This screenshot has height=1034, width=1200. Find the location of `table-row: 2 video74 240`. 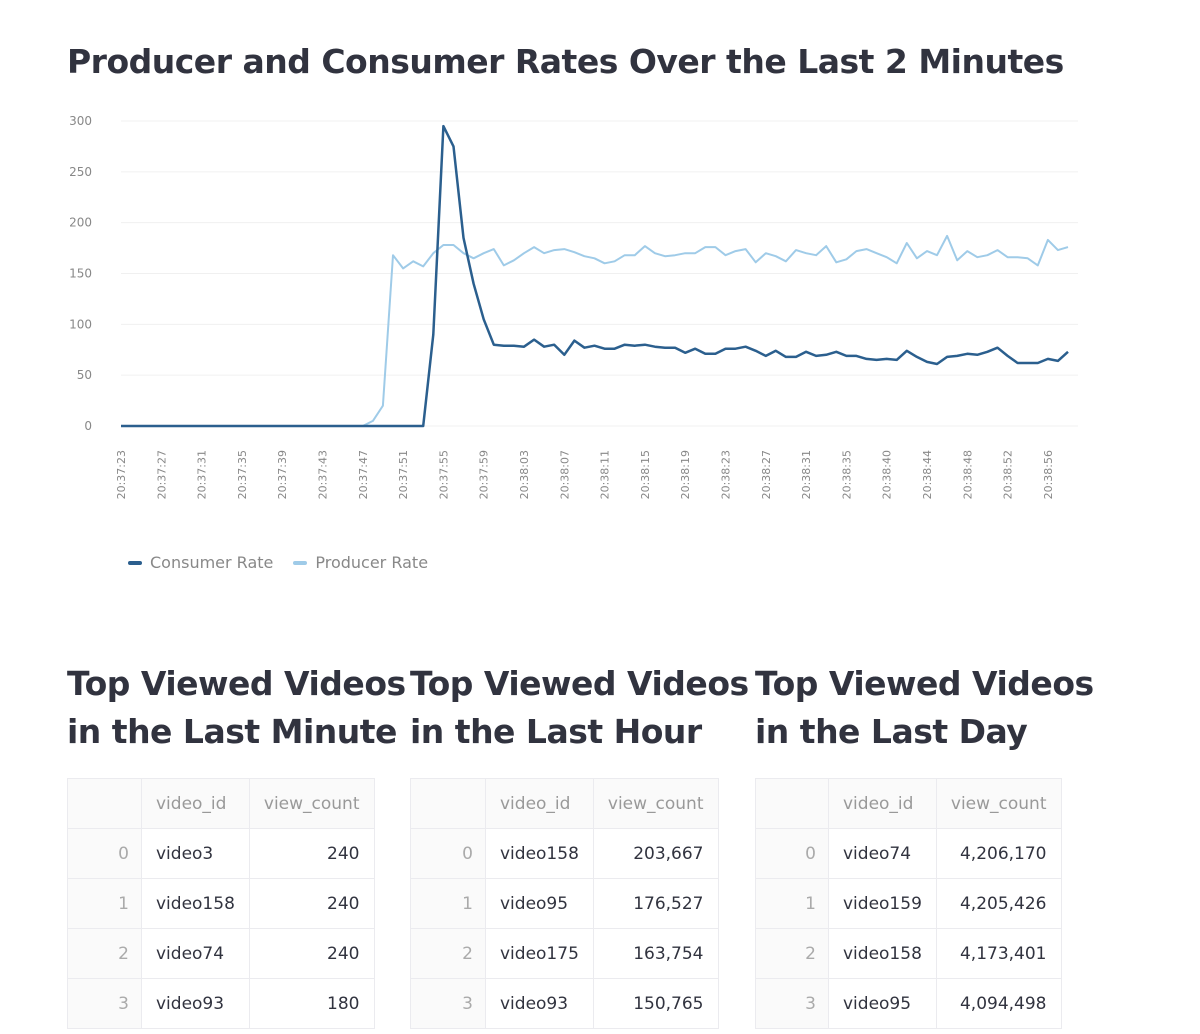

table-row: 2 video74 240 is located at coordinates (221, 953).